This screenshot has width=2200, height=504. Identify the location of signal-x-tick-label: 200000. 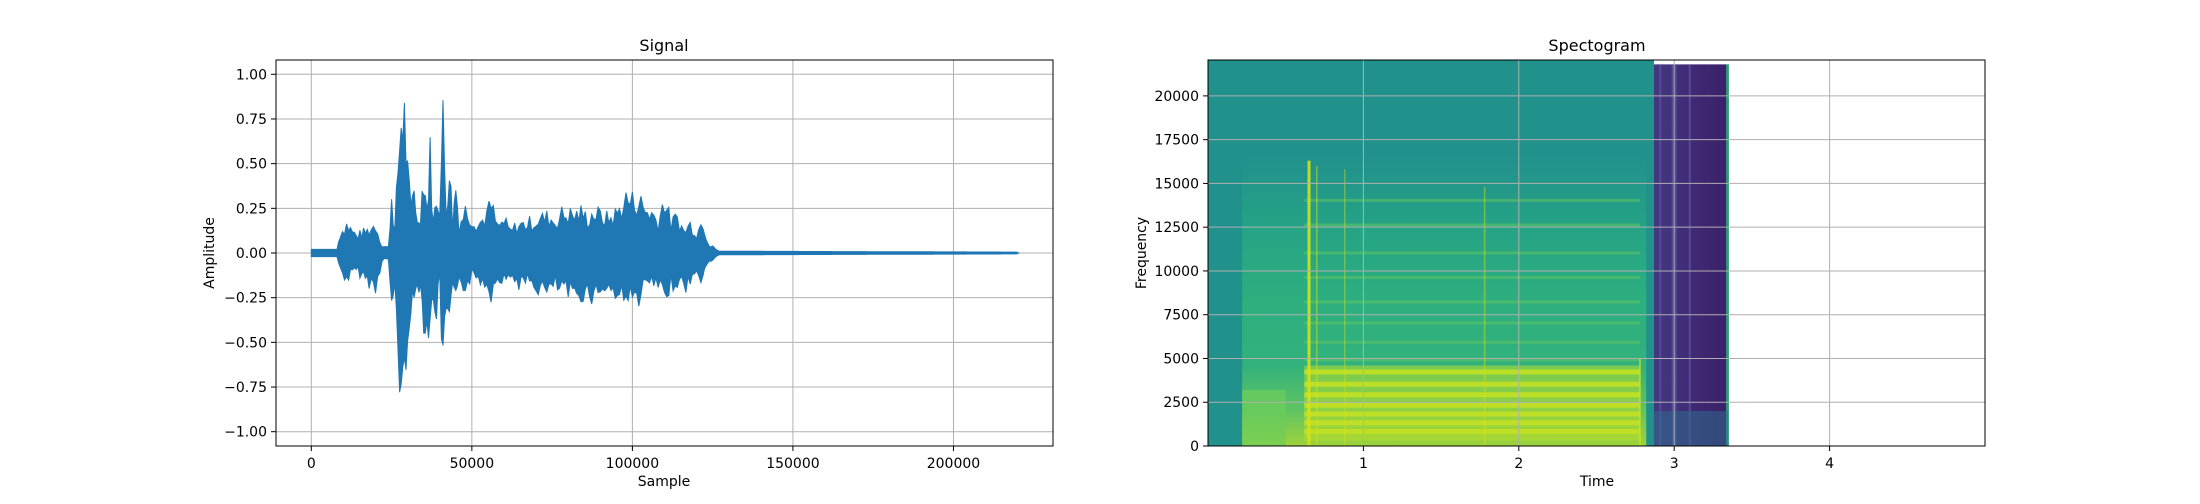
(953, 464).